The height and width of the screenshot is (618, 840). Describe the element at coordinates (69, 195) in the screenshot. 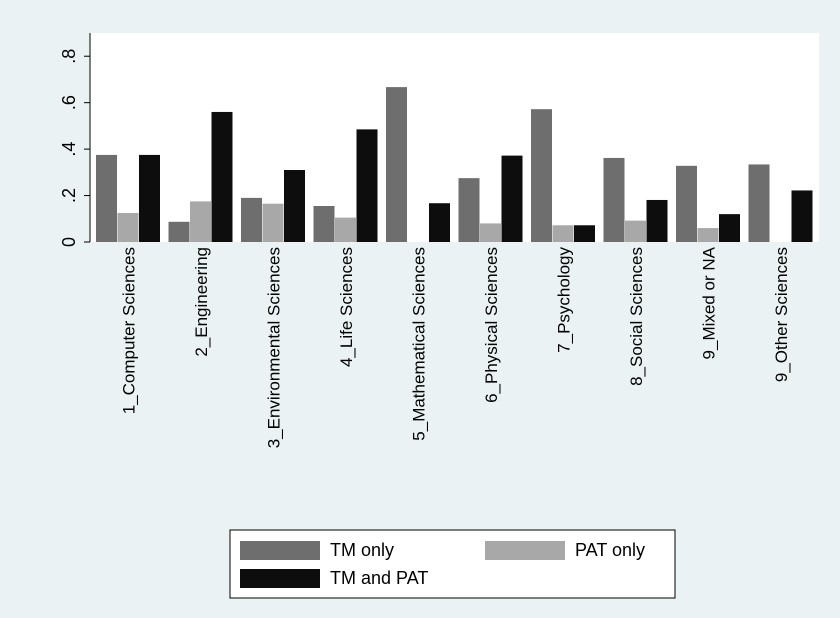

I see `y-tick-label: .2` at that location.